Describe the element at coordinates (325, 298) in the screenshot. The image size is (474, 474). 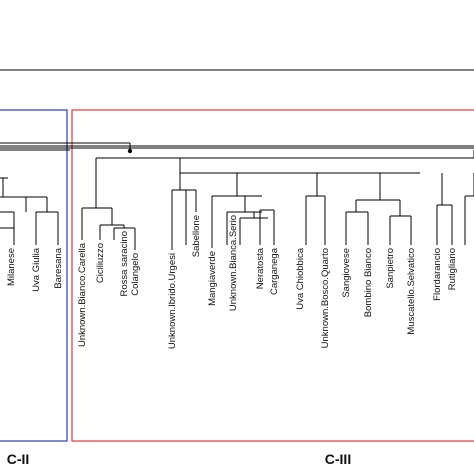
I see `leaf-label: Unknown.Bosco.Quarto` at that location.